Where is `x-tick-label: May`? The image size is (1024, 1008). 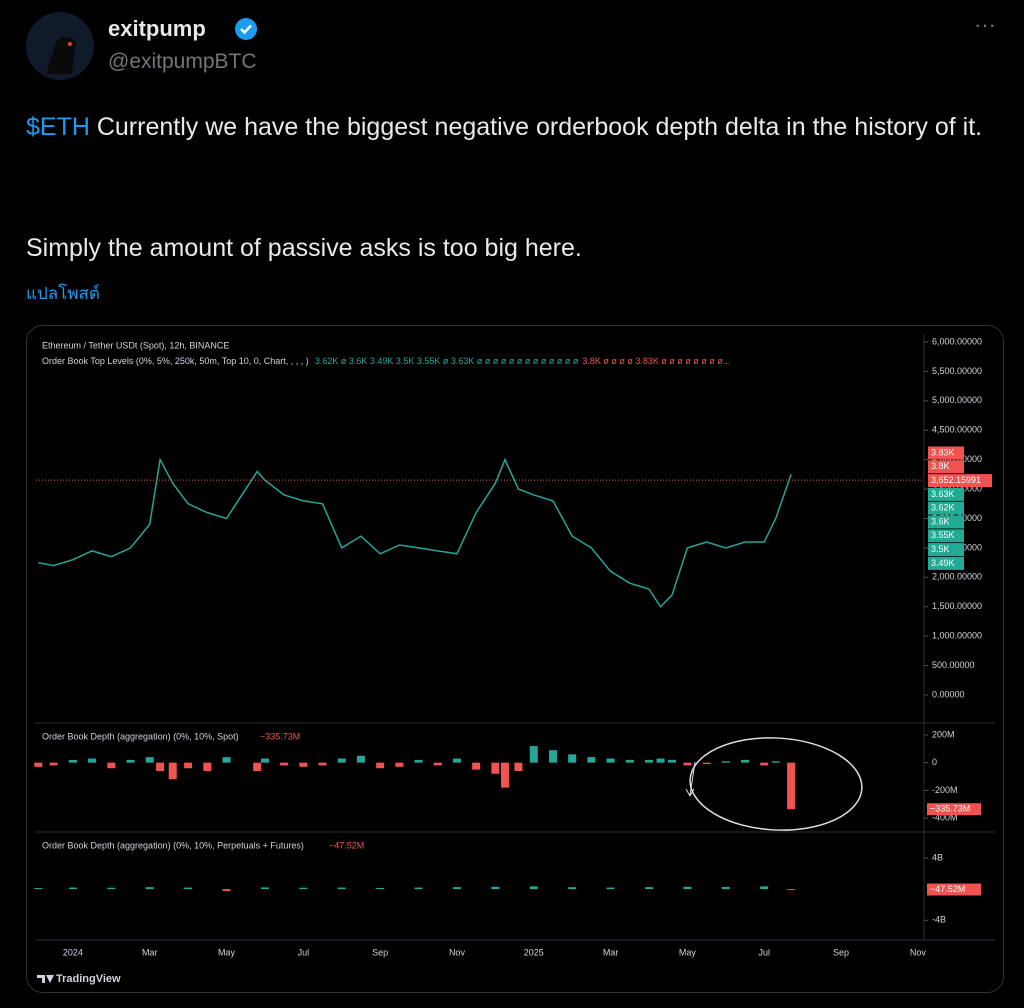 x-tick-label: May is located at coordinates (688, 952).